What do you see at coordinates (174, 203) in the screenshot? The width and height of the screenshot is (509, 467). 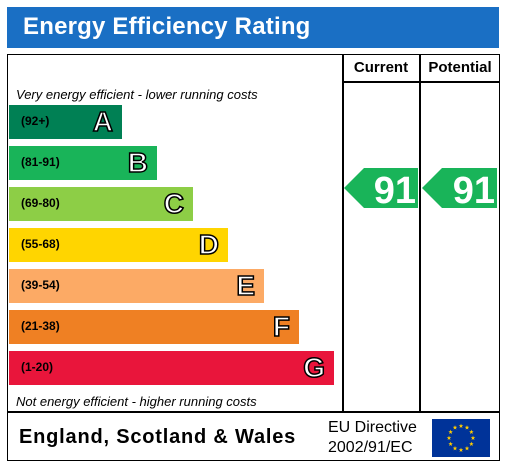 I see `band-letter-label: C` at bounding box center [174, 203].